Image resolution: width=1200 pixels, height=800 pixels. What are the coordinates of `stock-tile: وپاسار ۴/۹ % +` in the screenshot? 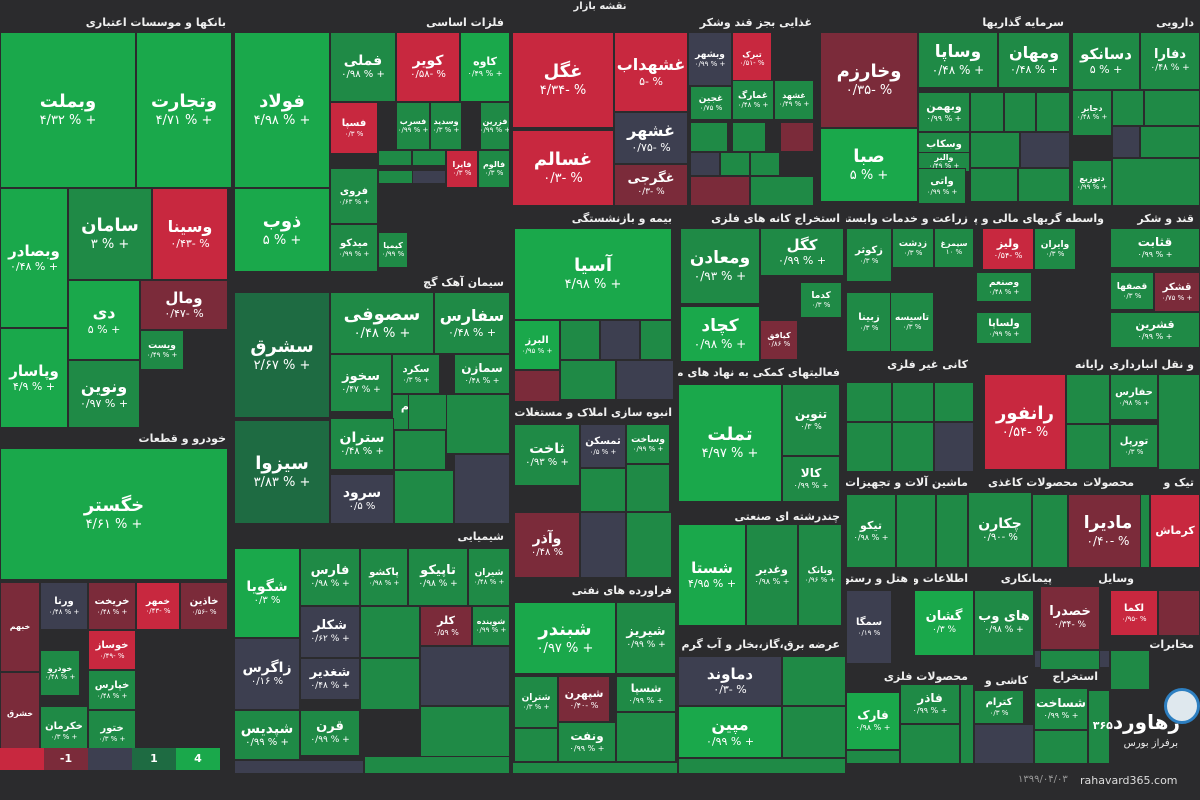 It's located at (34, 378).